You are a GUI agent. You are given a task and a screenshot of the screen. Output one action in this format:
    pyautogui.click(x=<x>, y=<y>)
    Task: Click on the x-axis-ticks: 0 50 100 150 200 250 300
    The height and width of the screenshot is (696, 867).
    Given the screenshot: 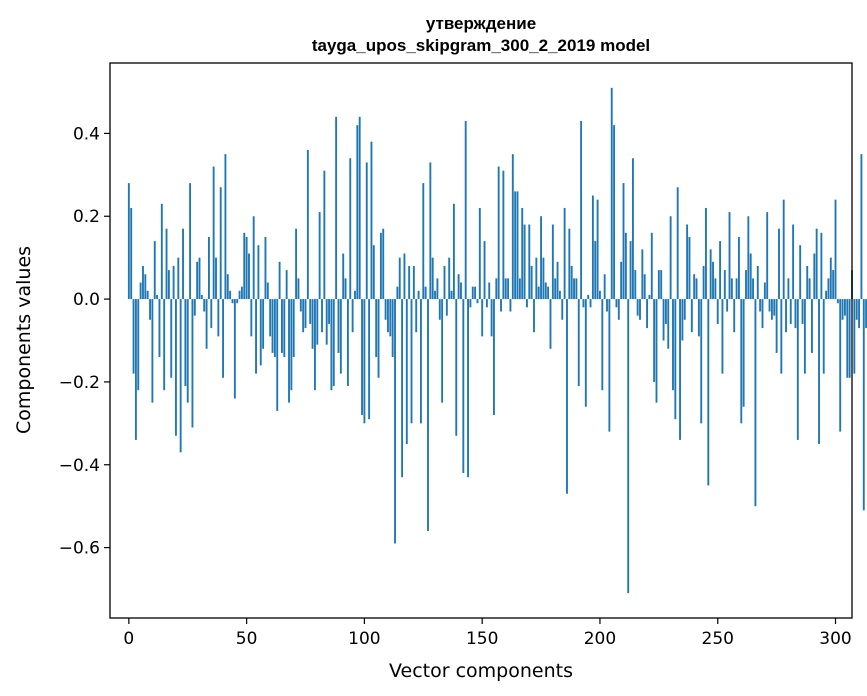 What is the action you would take?
    pyautogui.click(x=487, y=633)
    